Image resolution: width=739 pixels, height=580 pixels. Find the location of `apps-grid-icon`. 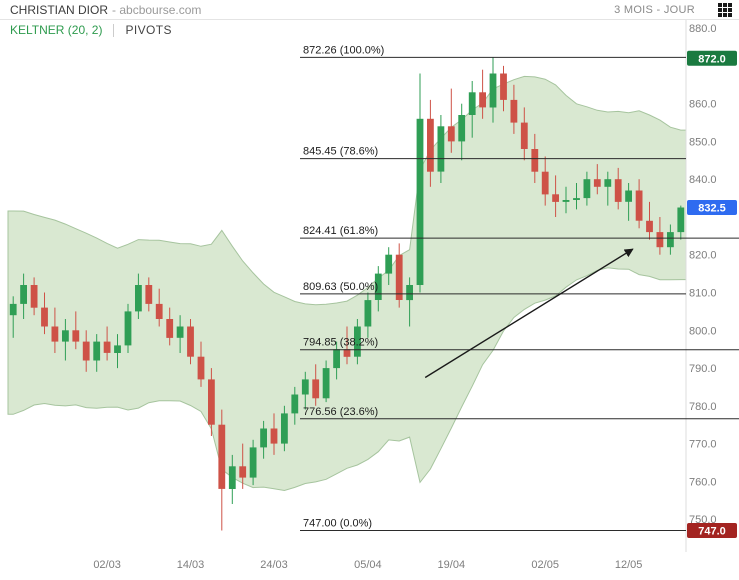

apps-grid-icon is located at coordinates (725, 10).